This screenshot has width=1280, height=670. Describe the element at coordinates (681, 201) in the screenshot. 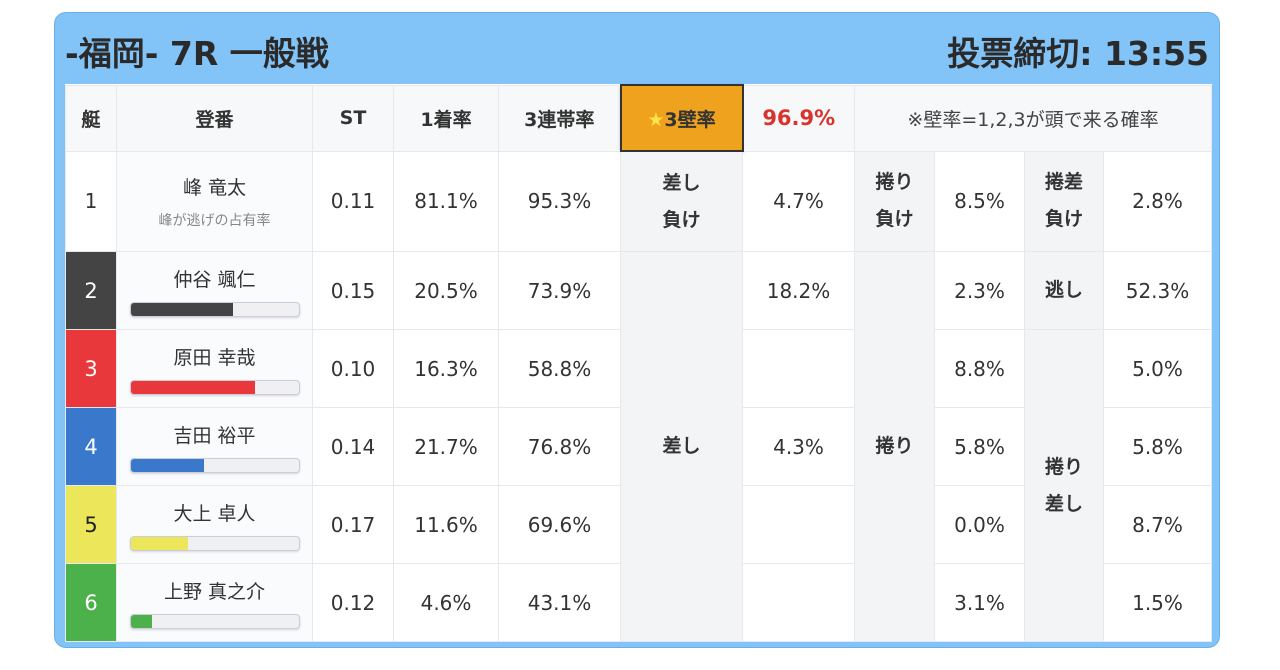

I see `pattern-sashi-make: 差し 負け` at that location.